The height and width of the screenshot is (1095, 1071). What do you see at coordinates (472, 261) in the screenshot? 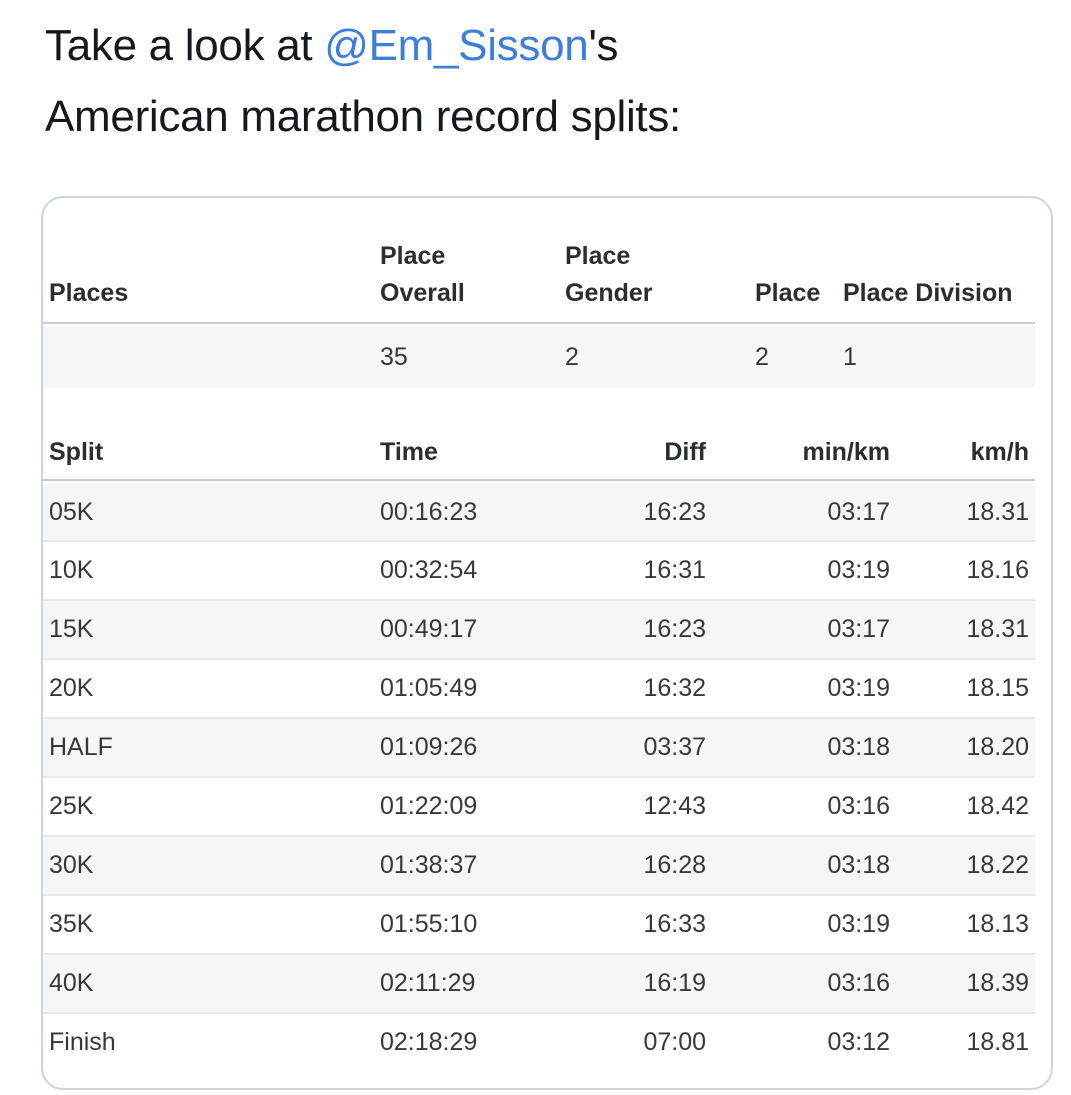
I see `places-header-place-overall: Place Overall` at bounding box center [472, 261].